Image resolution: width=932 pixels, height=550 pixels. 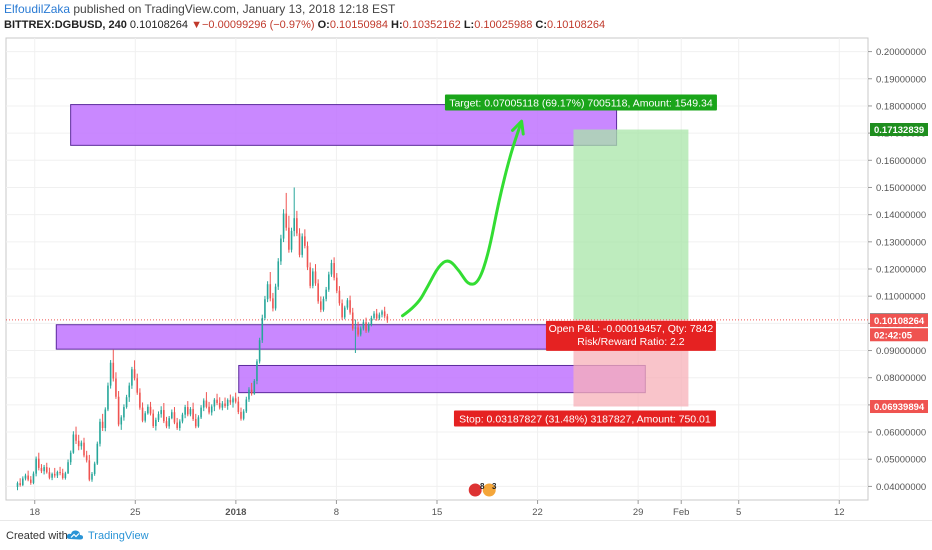 I want to click on y-tick-label: 0.05000000, so click(x=901, y=460).